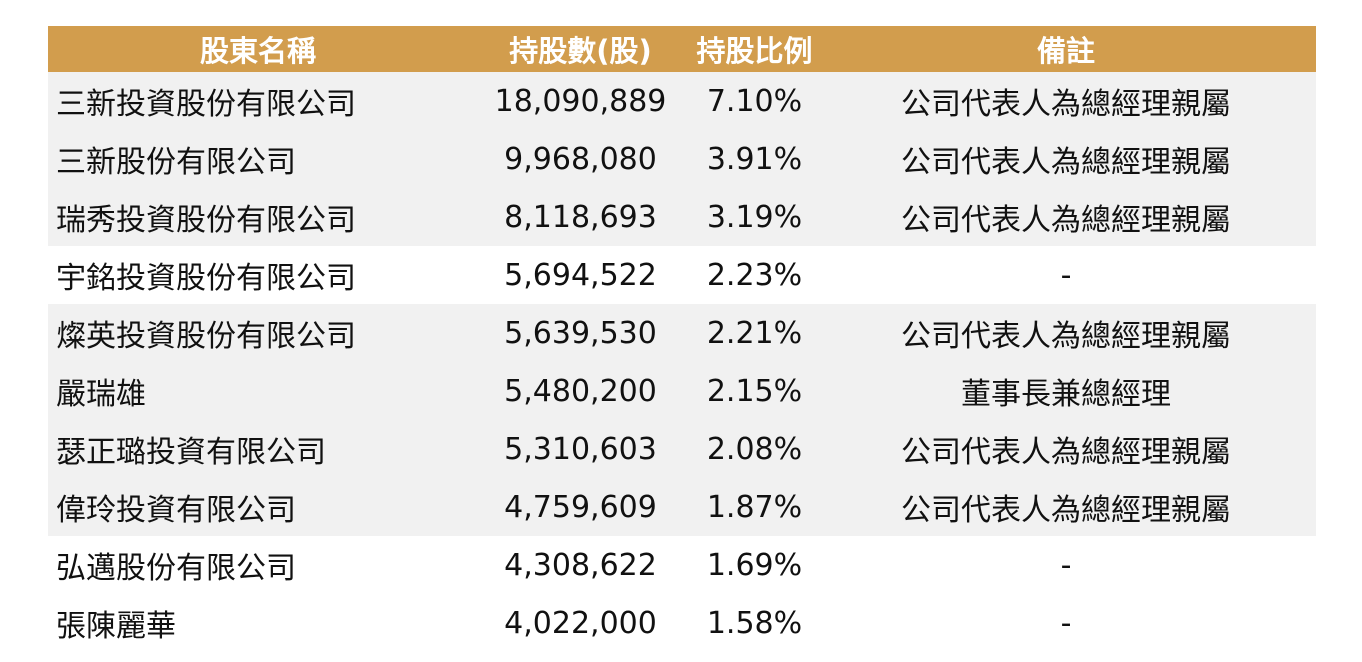  I want to click on ratio-cell: 3.91%, so click(754, 159).